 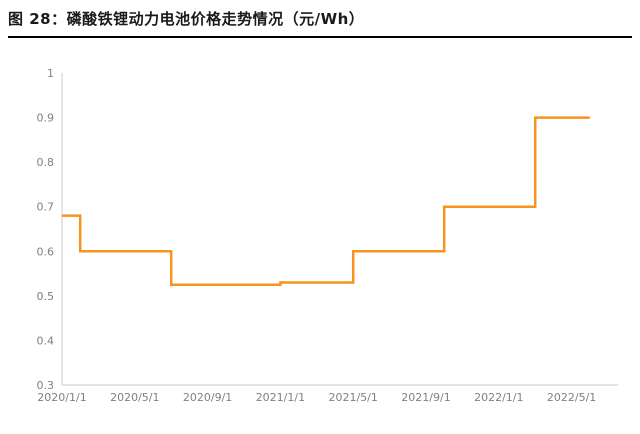 What do you see at coordinates (280, 397) in the screenshot?
I see `x-tick-label: 2021/1/1` at bounding box center [280, 397].